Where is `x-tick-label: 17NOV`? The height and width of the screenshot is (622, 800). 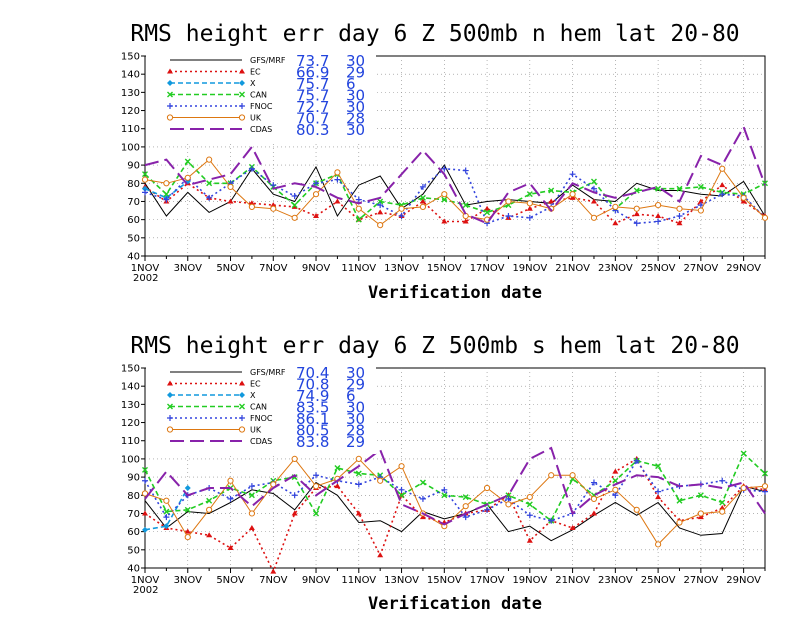
x-tick-label: 17NOV is located at coordinates (487, 268).